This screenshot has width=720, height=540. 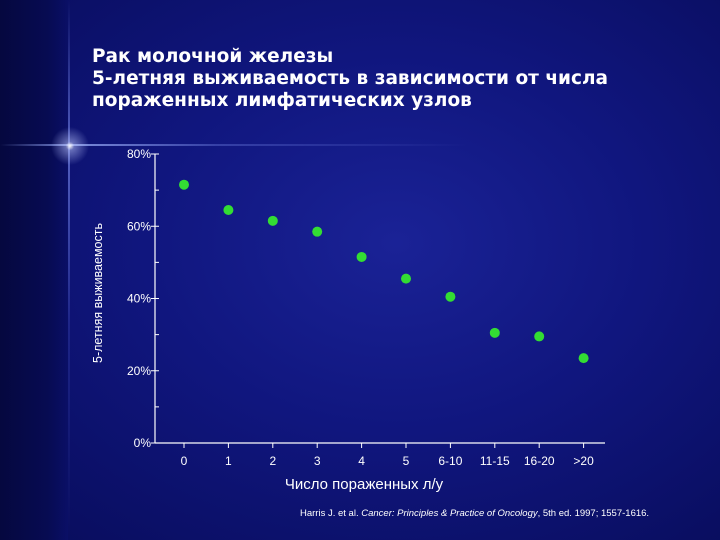 What do you see at coordinates (184, 461) in the screenshot?
I see `x-tick-label: 0` at bounding box center [184, 461].